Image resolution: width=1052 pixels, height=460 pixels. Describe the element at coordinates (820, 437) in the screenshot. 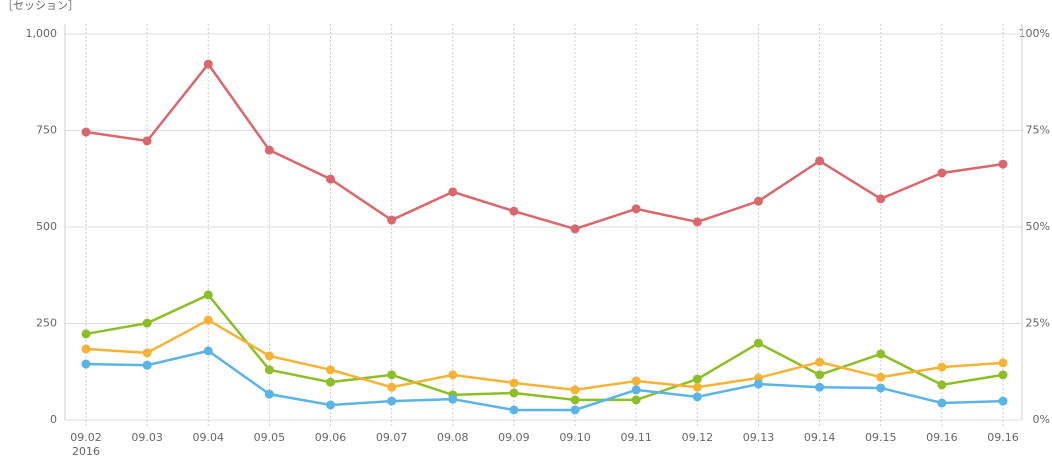

I see `x-tick-label: 09.14` at that location.